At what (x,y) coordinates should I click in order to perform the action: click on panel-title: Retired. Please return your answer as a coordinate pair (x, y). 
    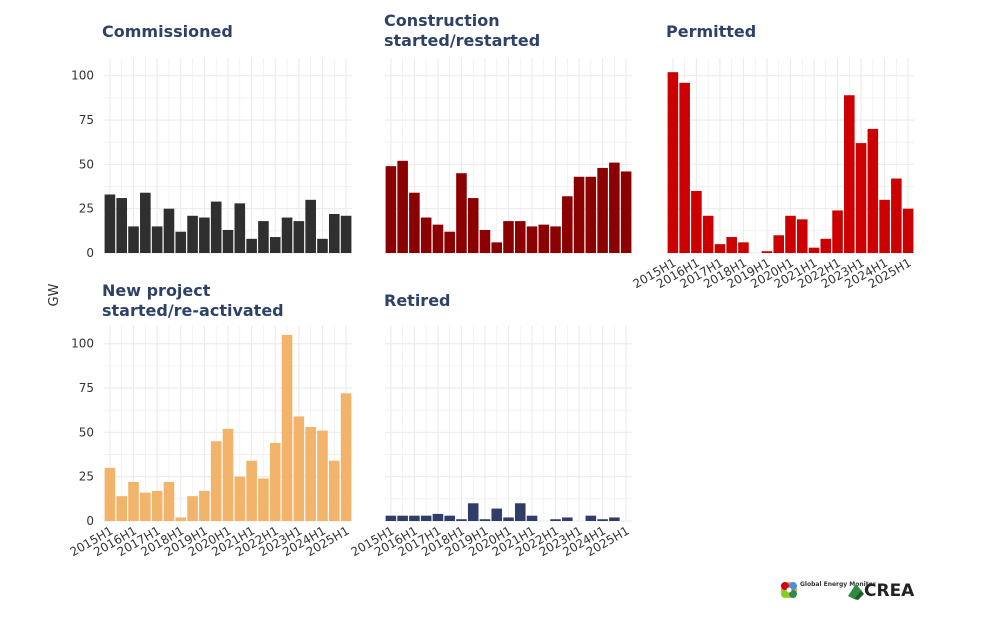
    Looking at the image, I should click on (417, 300).